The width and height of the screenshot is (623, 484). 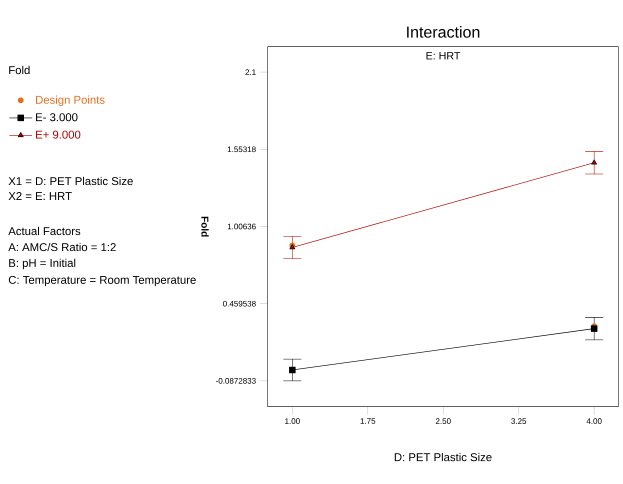 What do you see at coordinates (443, 421) in the screenshot?
I see `x-tick-label: 2.50` at bounding box center [443, 421].